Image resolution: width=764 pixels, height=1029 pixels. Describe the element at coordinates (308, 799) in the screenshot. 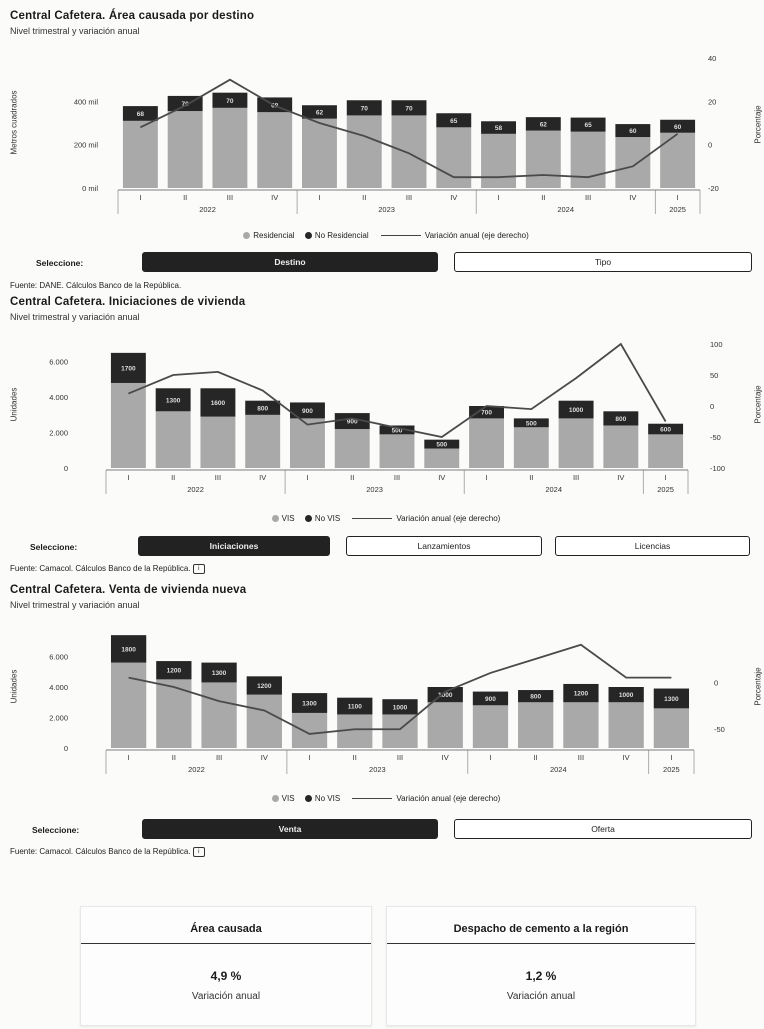

I see `legend-swatch-no-vis` at that location.